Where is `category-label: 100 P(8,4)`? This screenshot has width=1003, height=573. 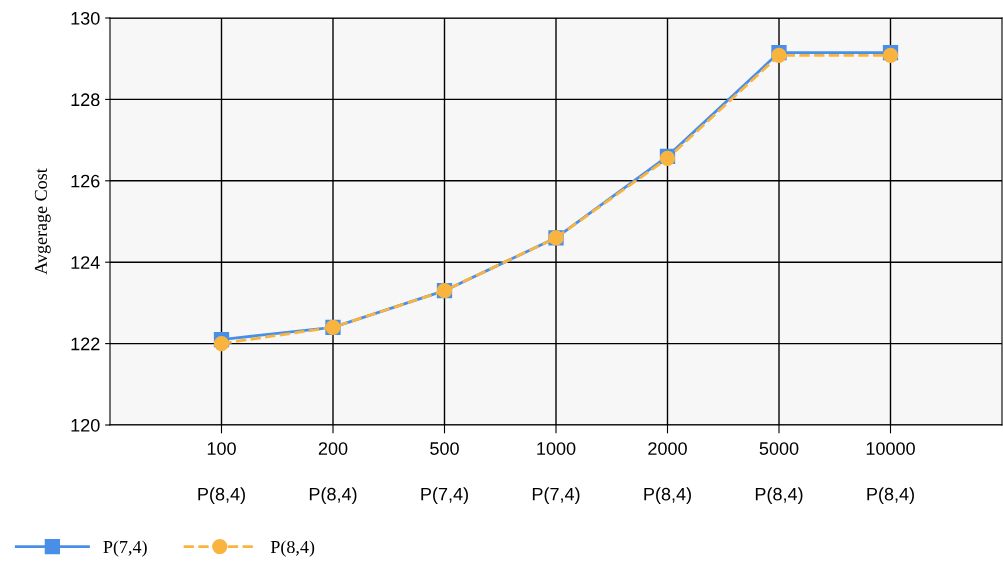
category-label: 100 P(8,4) is located at coordinates (221, 473).